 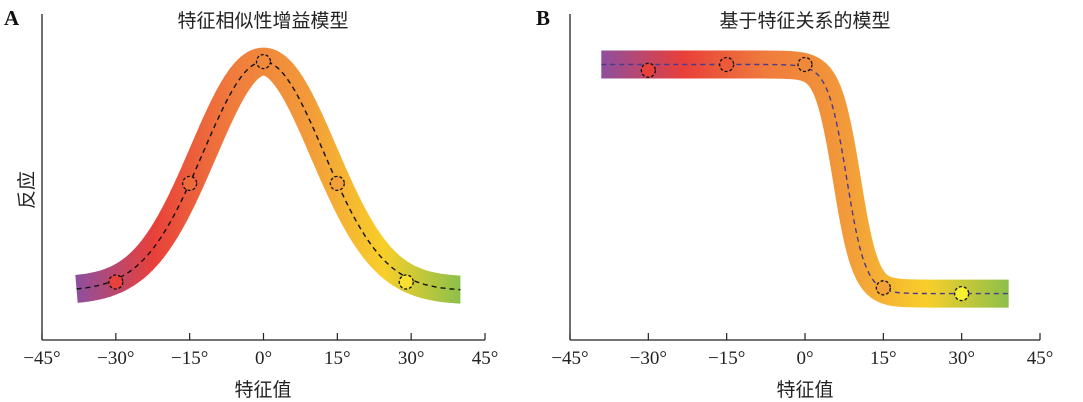 What do you see at coordinates (27, 190) in the screenshot?
I see `panel-a-ylabel: 反应` at bounding box center [27, 190].